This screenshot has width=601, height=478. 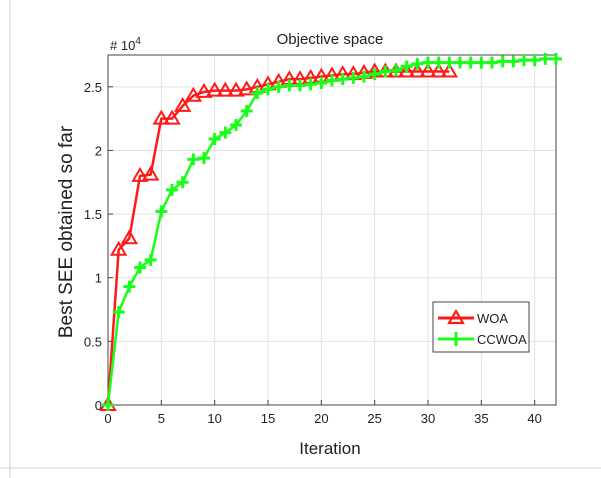 I want to click on legend-woa-label: WOA, so click(x=492, y=318).